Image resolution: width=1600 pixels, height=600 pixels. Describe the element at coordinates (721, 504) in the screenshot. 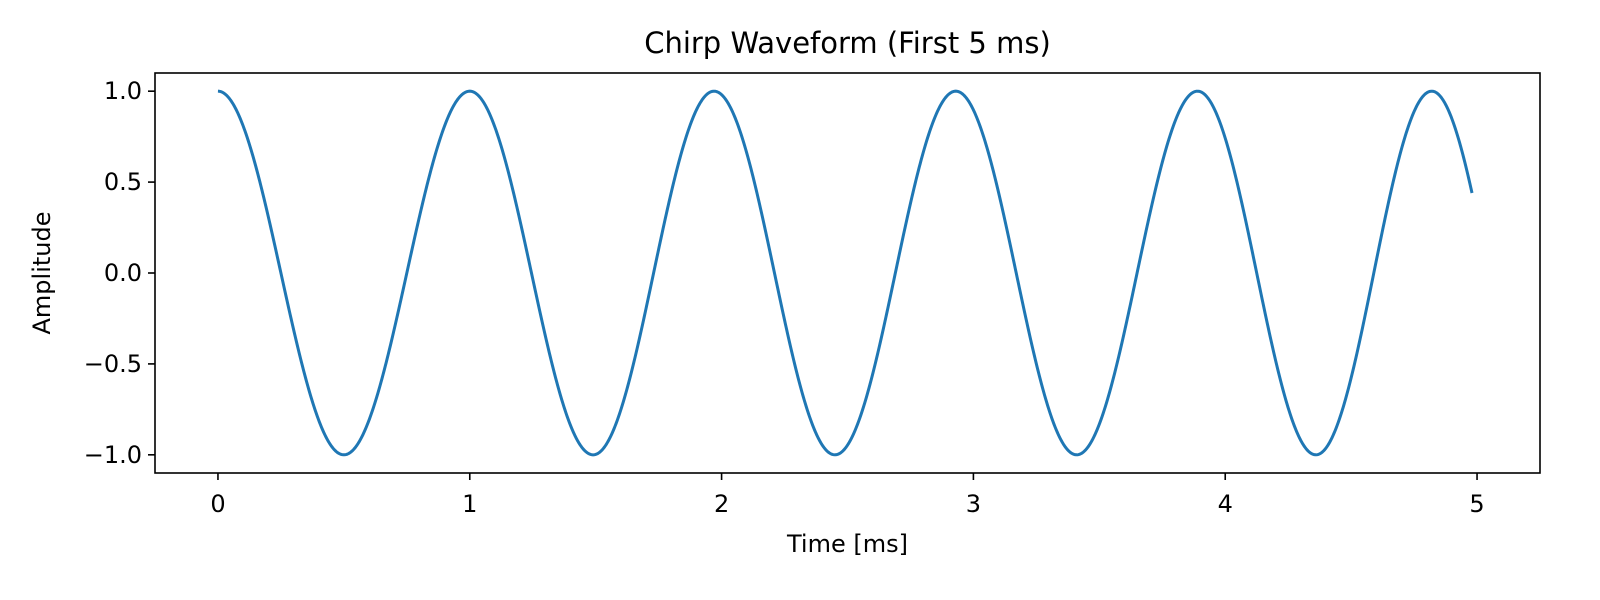

I see `x-tick-label: 2` at that location.